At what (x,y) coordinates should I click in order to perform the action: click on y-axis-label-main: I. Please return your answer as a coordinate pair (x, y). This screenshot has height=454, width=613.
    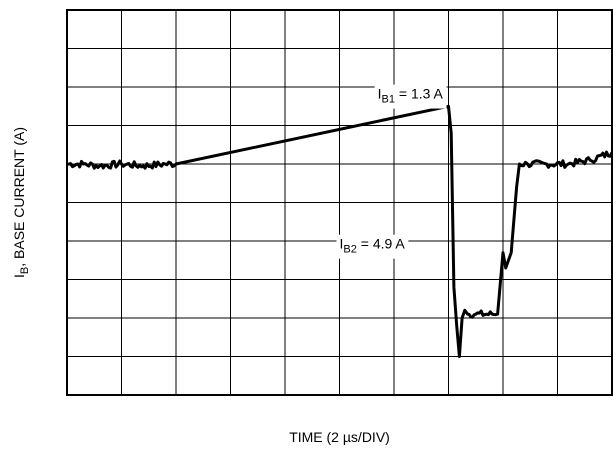
    Looking at the image, I should click on (19, 276).